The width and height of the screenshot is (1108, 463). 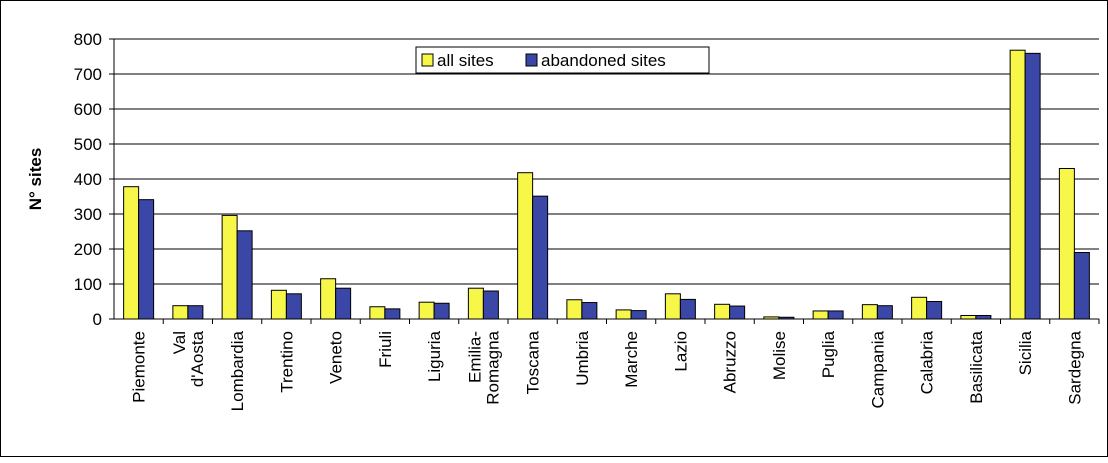 I want to click on x-tick-label: Piemonte, so click(x=139, y=367).